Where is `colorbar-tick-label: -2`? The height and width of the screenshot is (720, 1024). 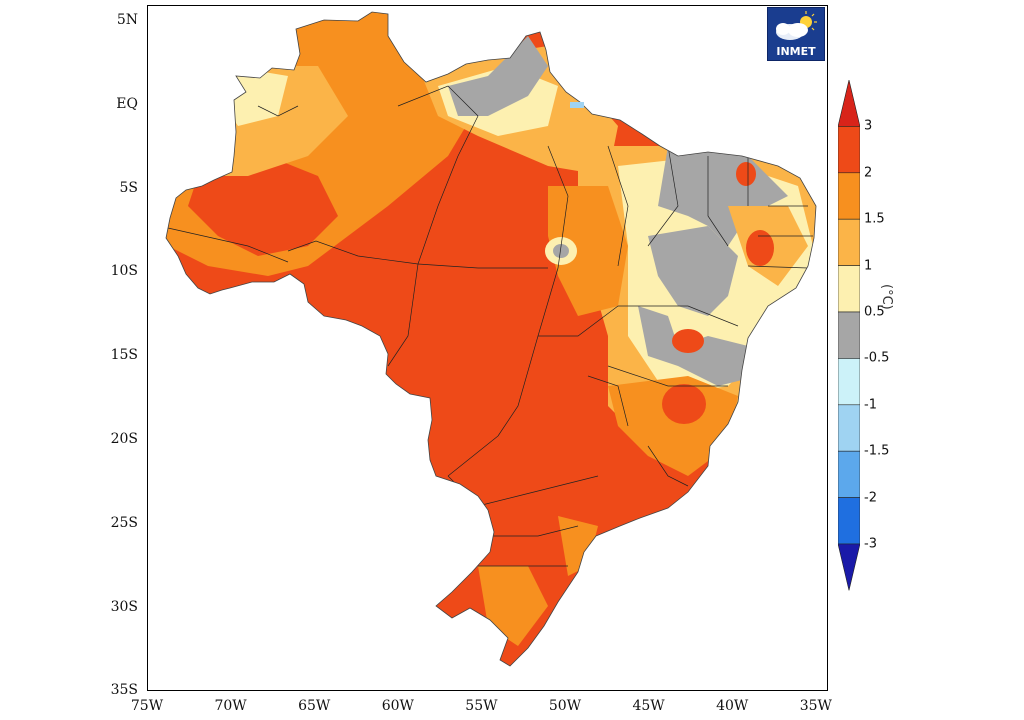
colorbar-tick-label: -2 is located at coordinates (870, 498).